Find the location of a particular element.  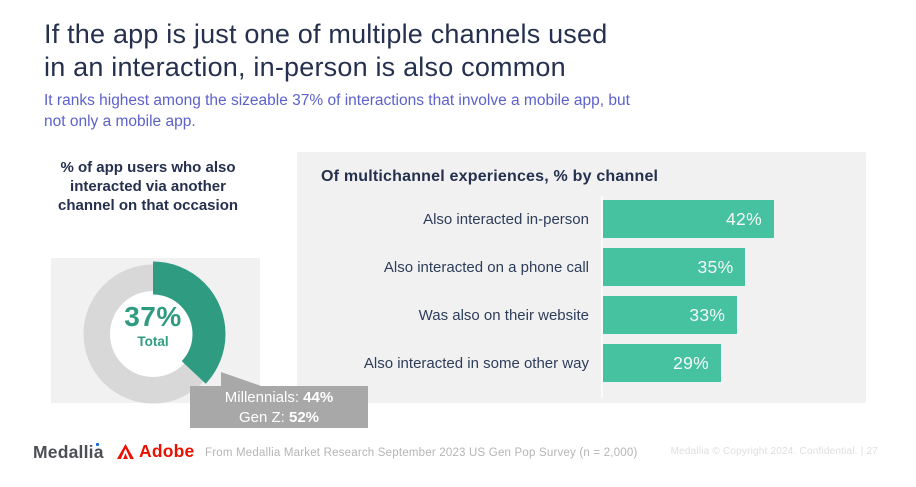

adobe-logo-text: Adobe is located at coordinates (167, 451).